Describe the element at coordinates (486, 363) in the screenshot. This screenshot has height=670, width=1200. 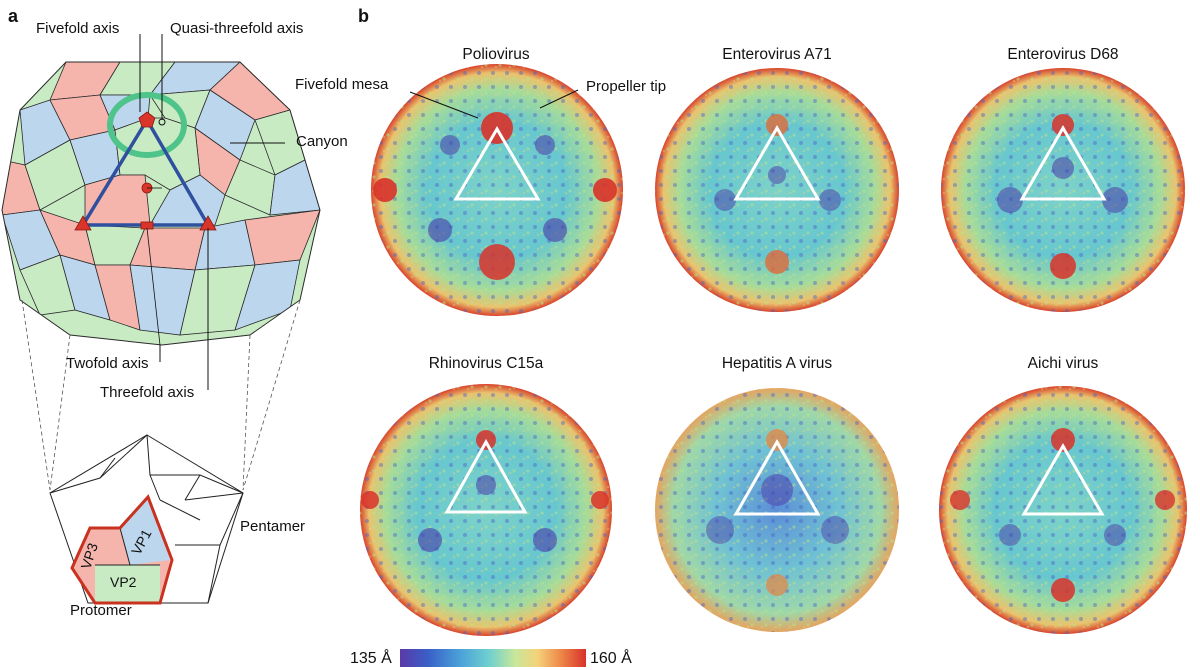
I see `virus-title-rhinovirus-c15a: Rhinovirus C15a` at that location.